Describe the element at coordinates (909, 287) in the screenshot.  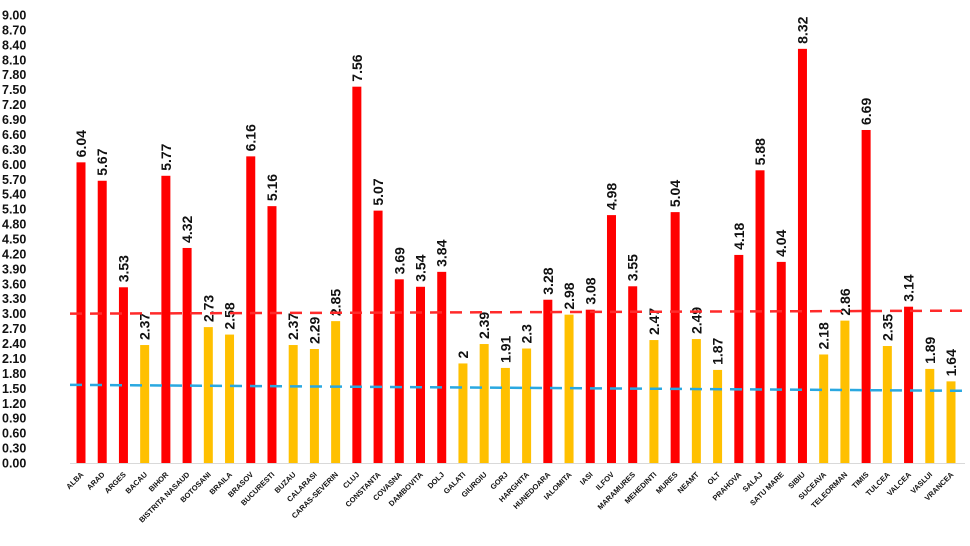
I see `data-label: 3.14` at that location.